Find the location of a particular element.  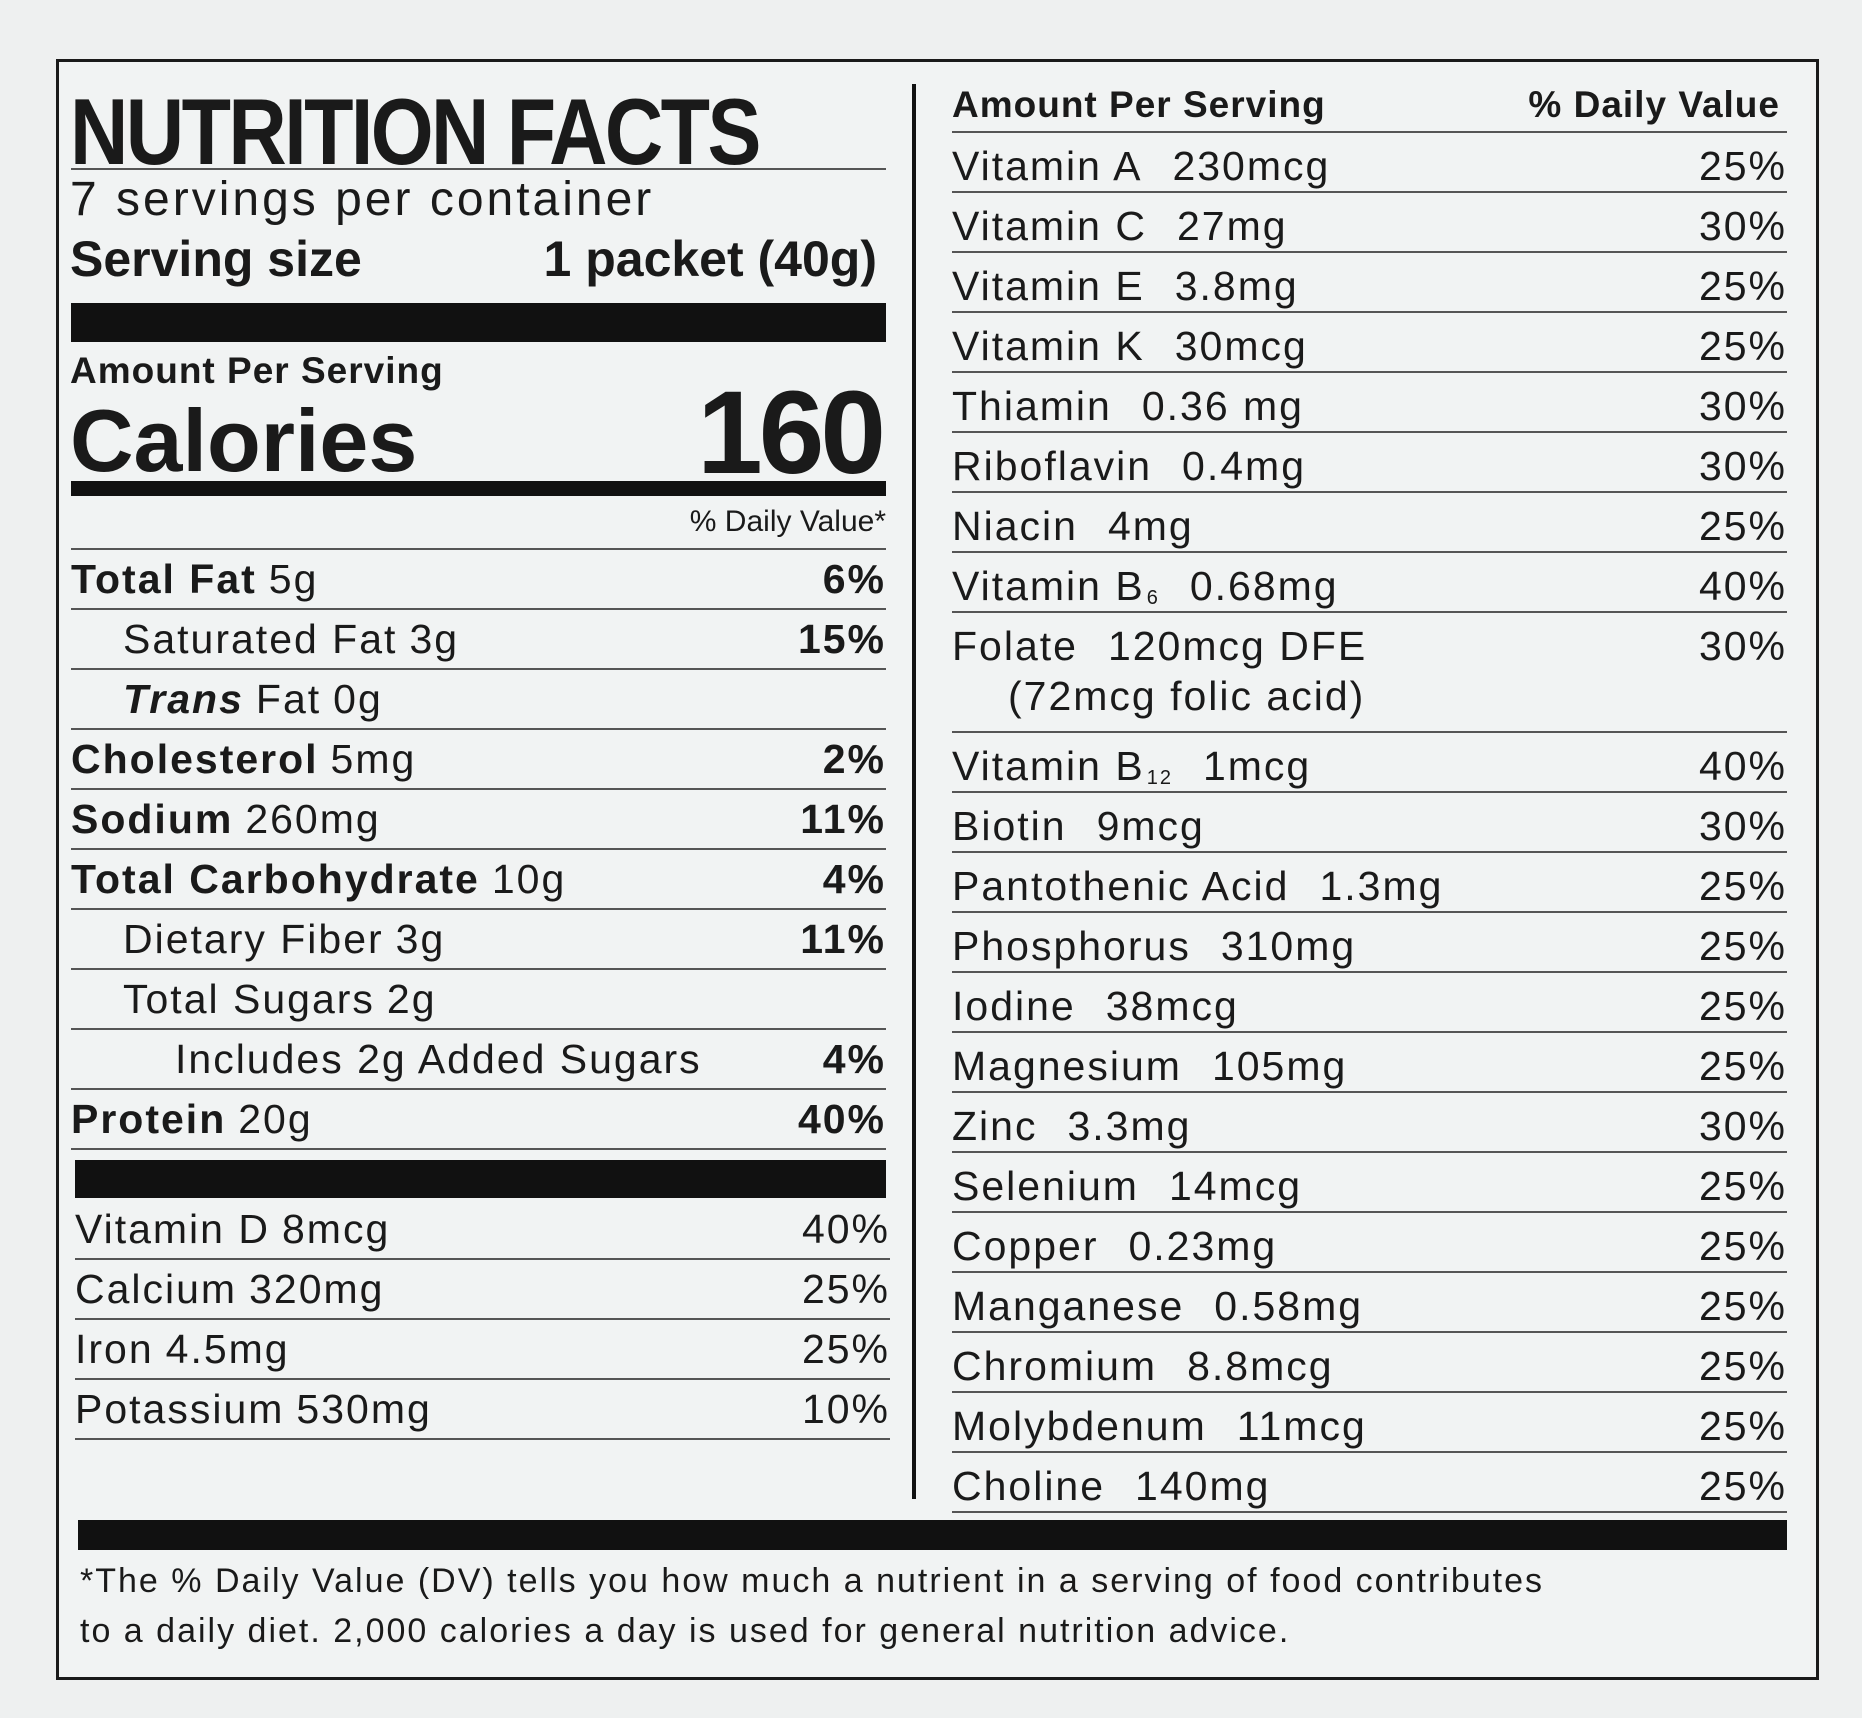

rule is located at coordinates (478, 169).